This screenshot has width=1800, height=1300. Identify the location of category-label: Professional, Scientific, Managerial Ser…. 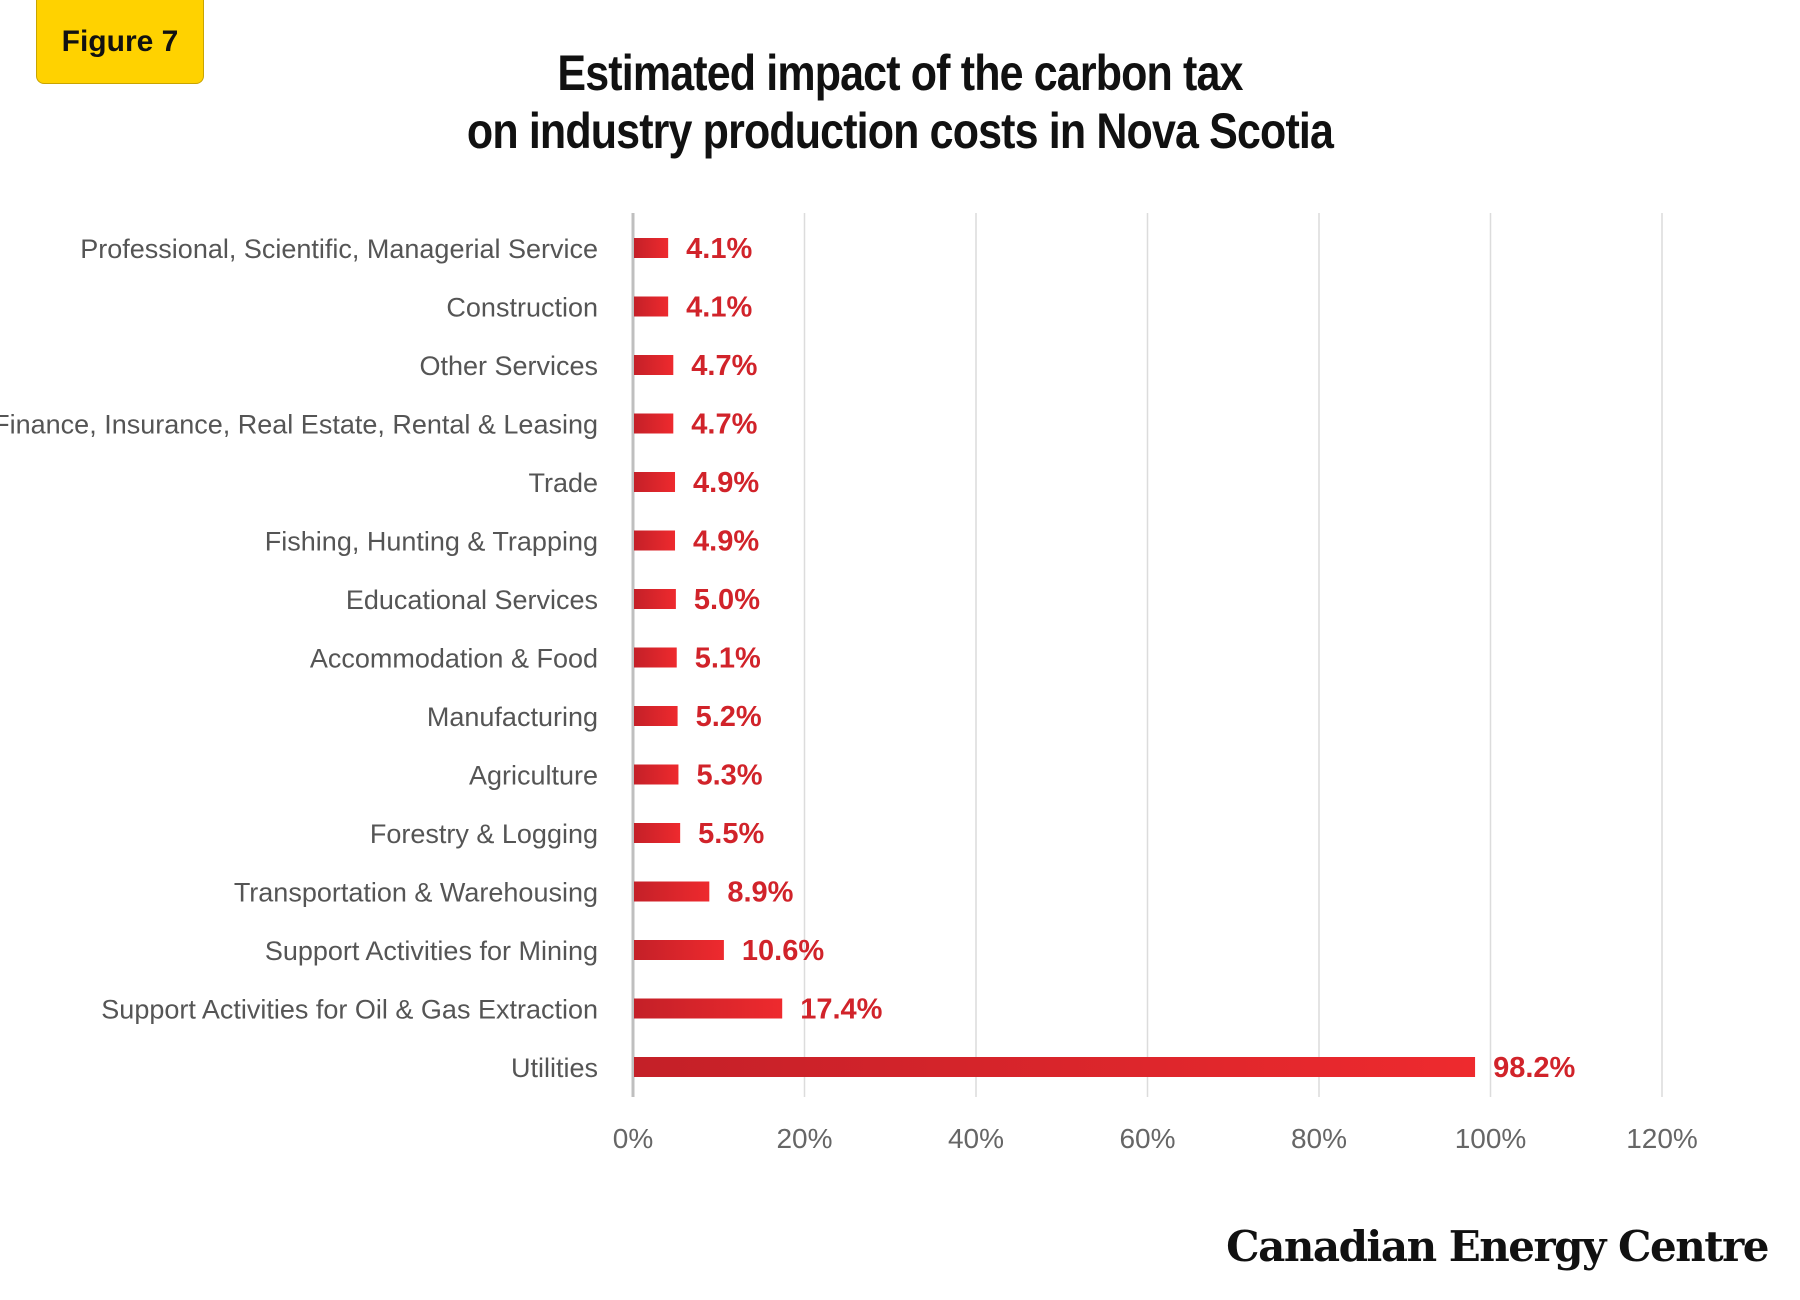
(339, 249).